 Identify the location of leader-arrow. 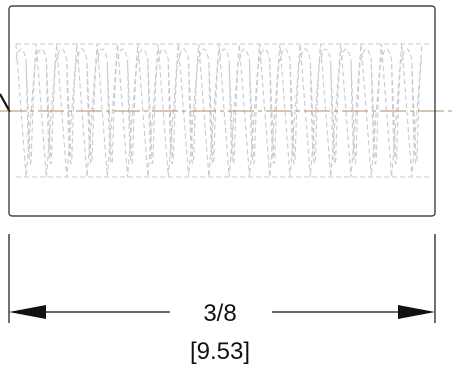
(5, 103).